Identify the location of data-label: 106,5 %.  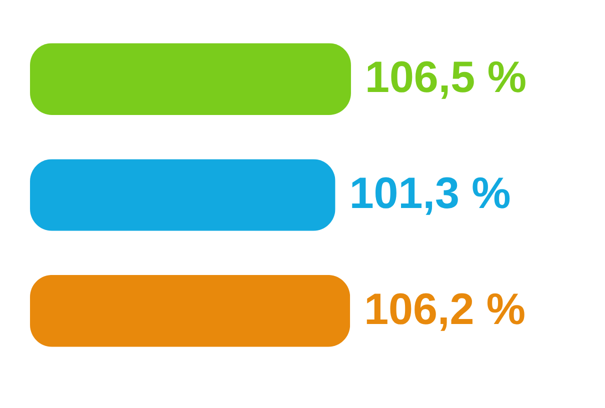
(445, 77).